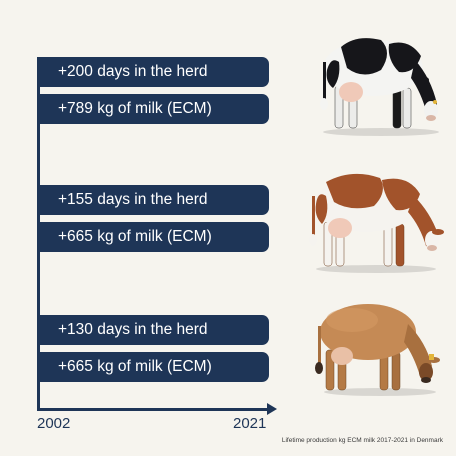 The width and height of the screenshot is (456, 456). Describe the element at coordinates (379, 87) in the screenshot. I see `holstein-cow-icon` at that location.